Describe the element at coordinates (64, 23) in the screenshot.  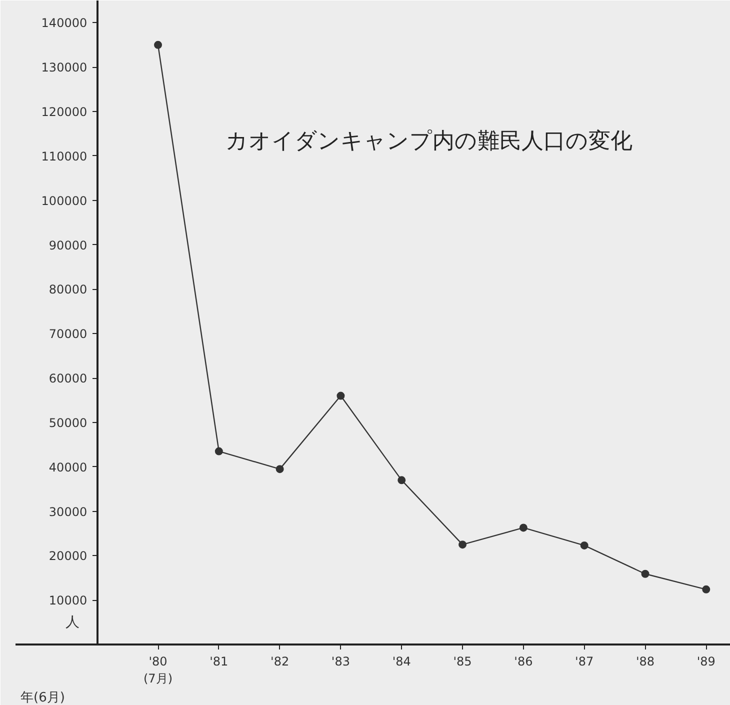
I see `y-tick-label: 140000` at that location.